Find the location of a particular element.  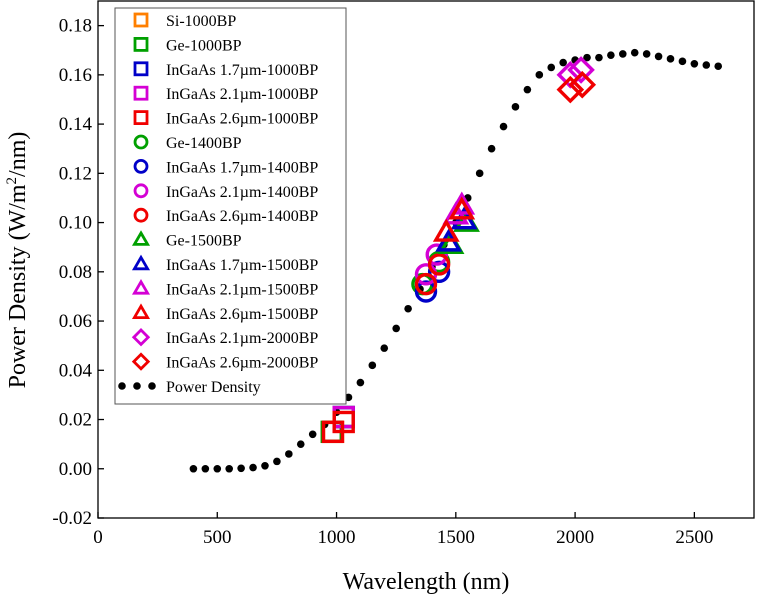

y-tick-label: 0.04 is located at coordinates (76, 370).